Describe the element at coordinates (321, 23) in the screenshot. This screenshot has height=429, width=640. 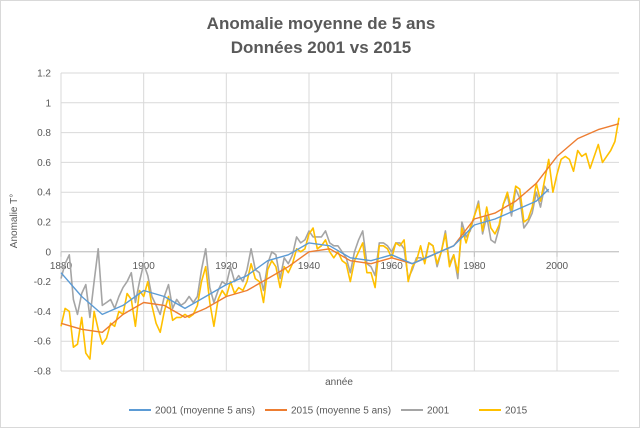
I see `chart-title-line1: Anomalie moyenne de 5 ans` at that location.